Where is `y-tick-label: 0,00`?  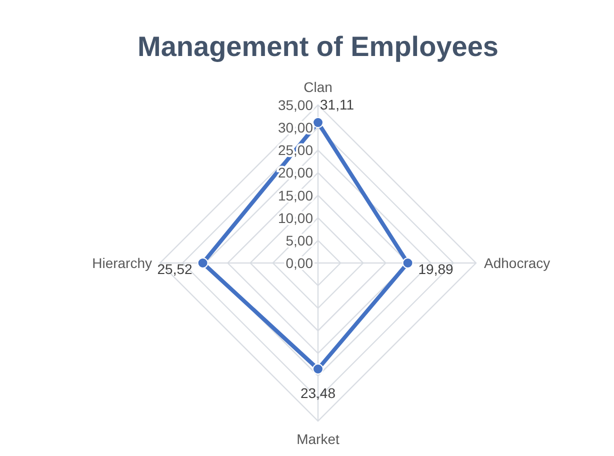 y-tick-label: 0,00 is located at coordinates (300, 263).